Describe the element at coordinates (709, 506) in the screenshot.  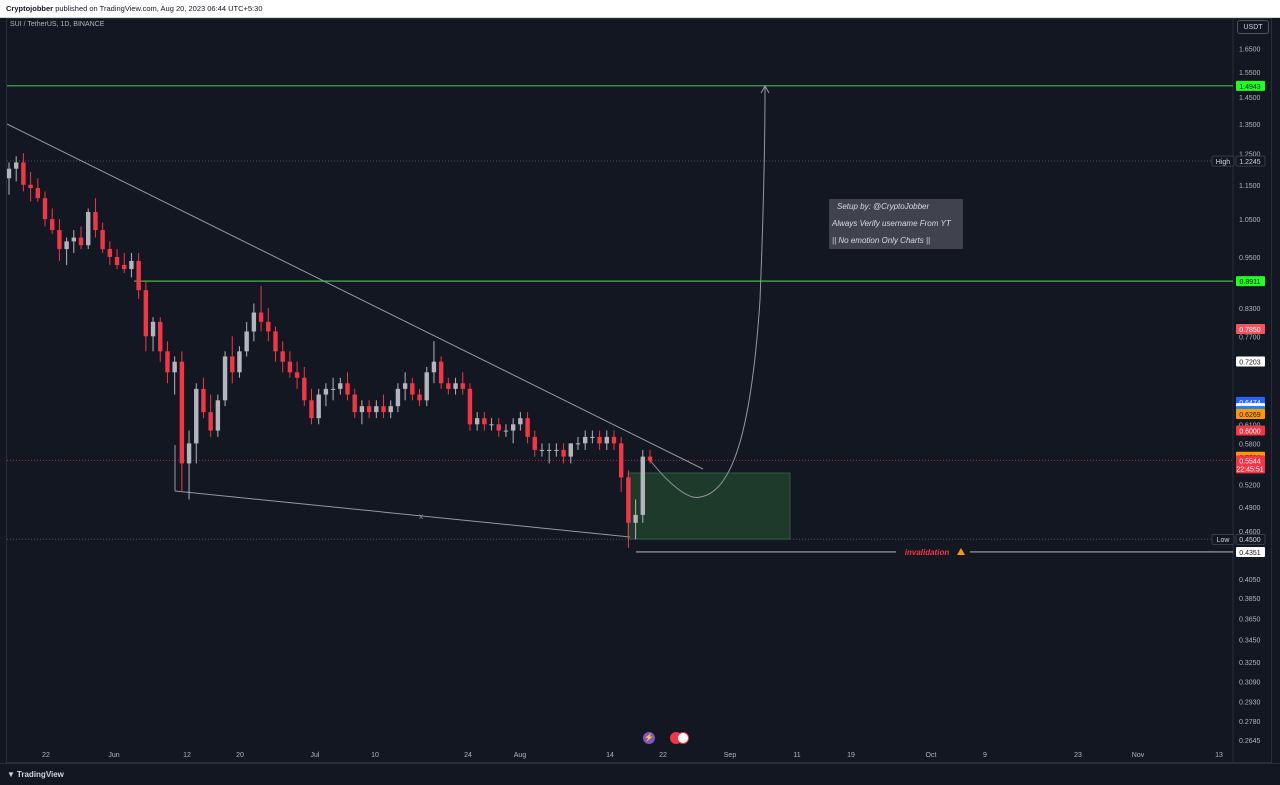
I see `entry-zone-box` at that location.